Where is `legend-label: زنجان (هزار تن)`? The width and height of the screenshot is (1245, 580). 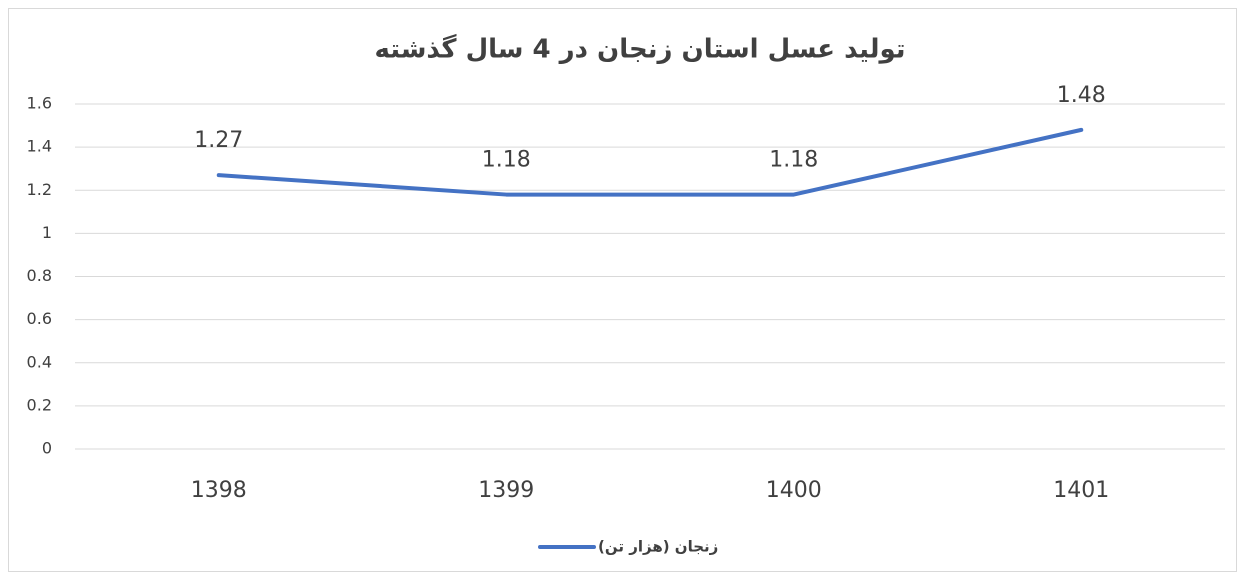
legend-label: زنجان (هزار تن) is located at coordinates (658, 547).